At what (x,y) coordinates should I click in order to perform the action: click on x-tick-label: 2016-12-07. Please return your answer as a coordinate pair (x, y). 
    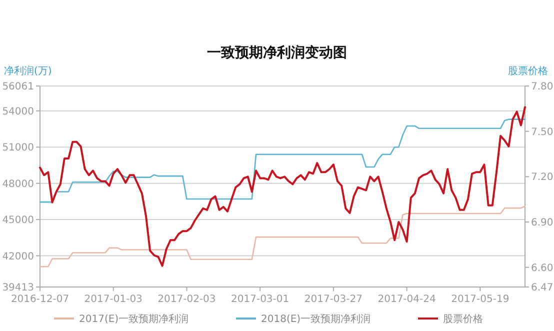
    Looking at the image, I should click on (40, 299).